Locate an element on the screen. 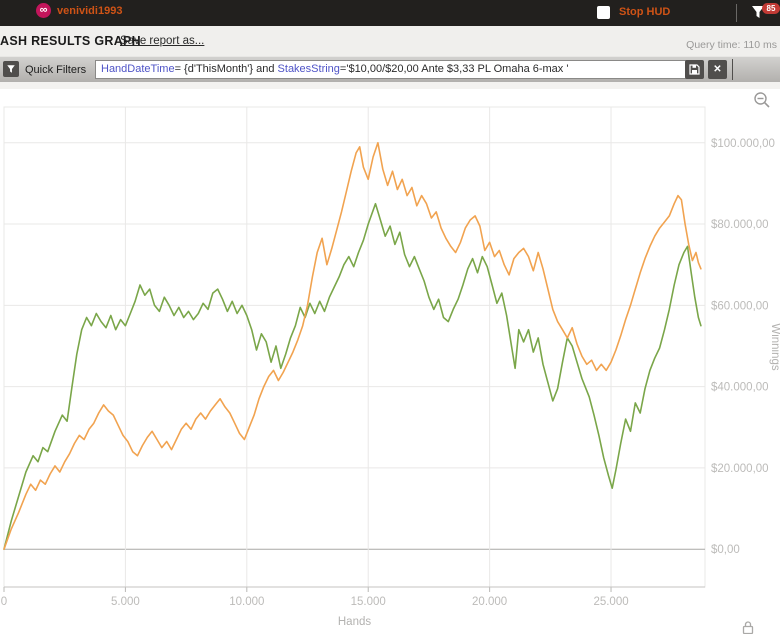  username-label: venividi1993 is located at coordinates (90, 11).